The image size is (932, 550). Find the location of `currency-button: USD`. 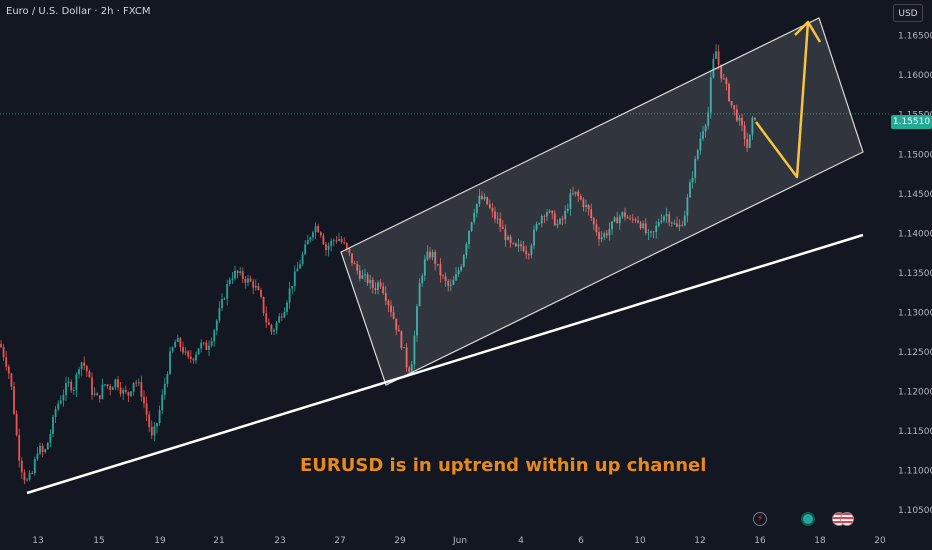

currency-button: USD is located at coordinates (908, 13).